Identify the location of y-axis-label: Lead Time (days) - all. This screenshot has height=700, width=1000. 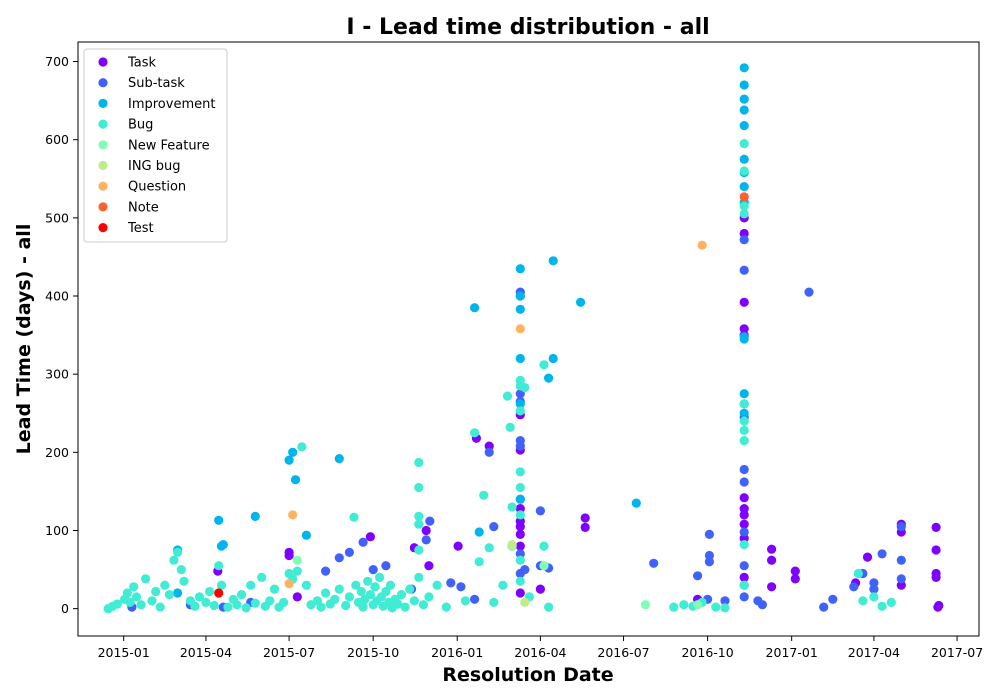
(24, 339).